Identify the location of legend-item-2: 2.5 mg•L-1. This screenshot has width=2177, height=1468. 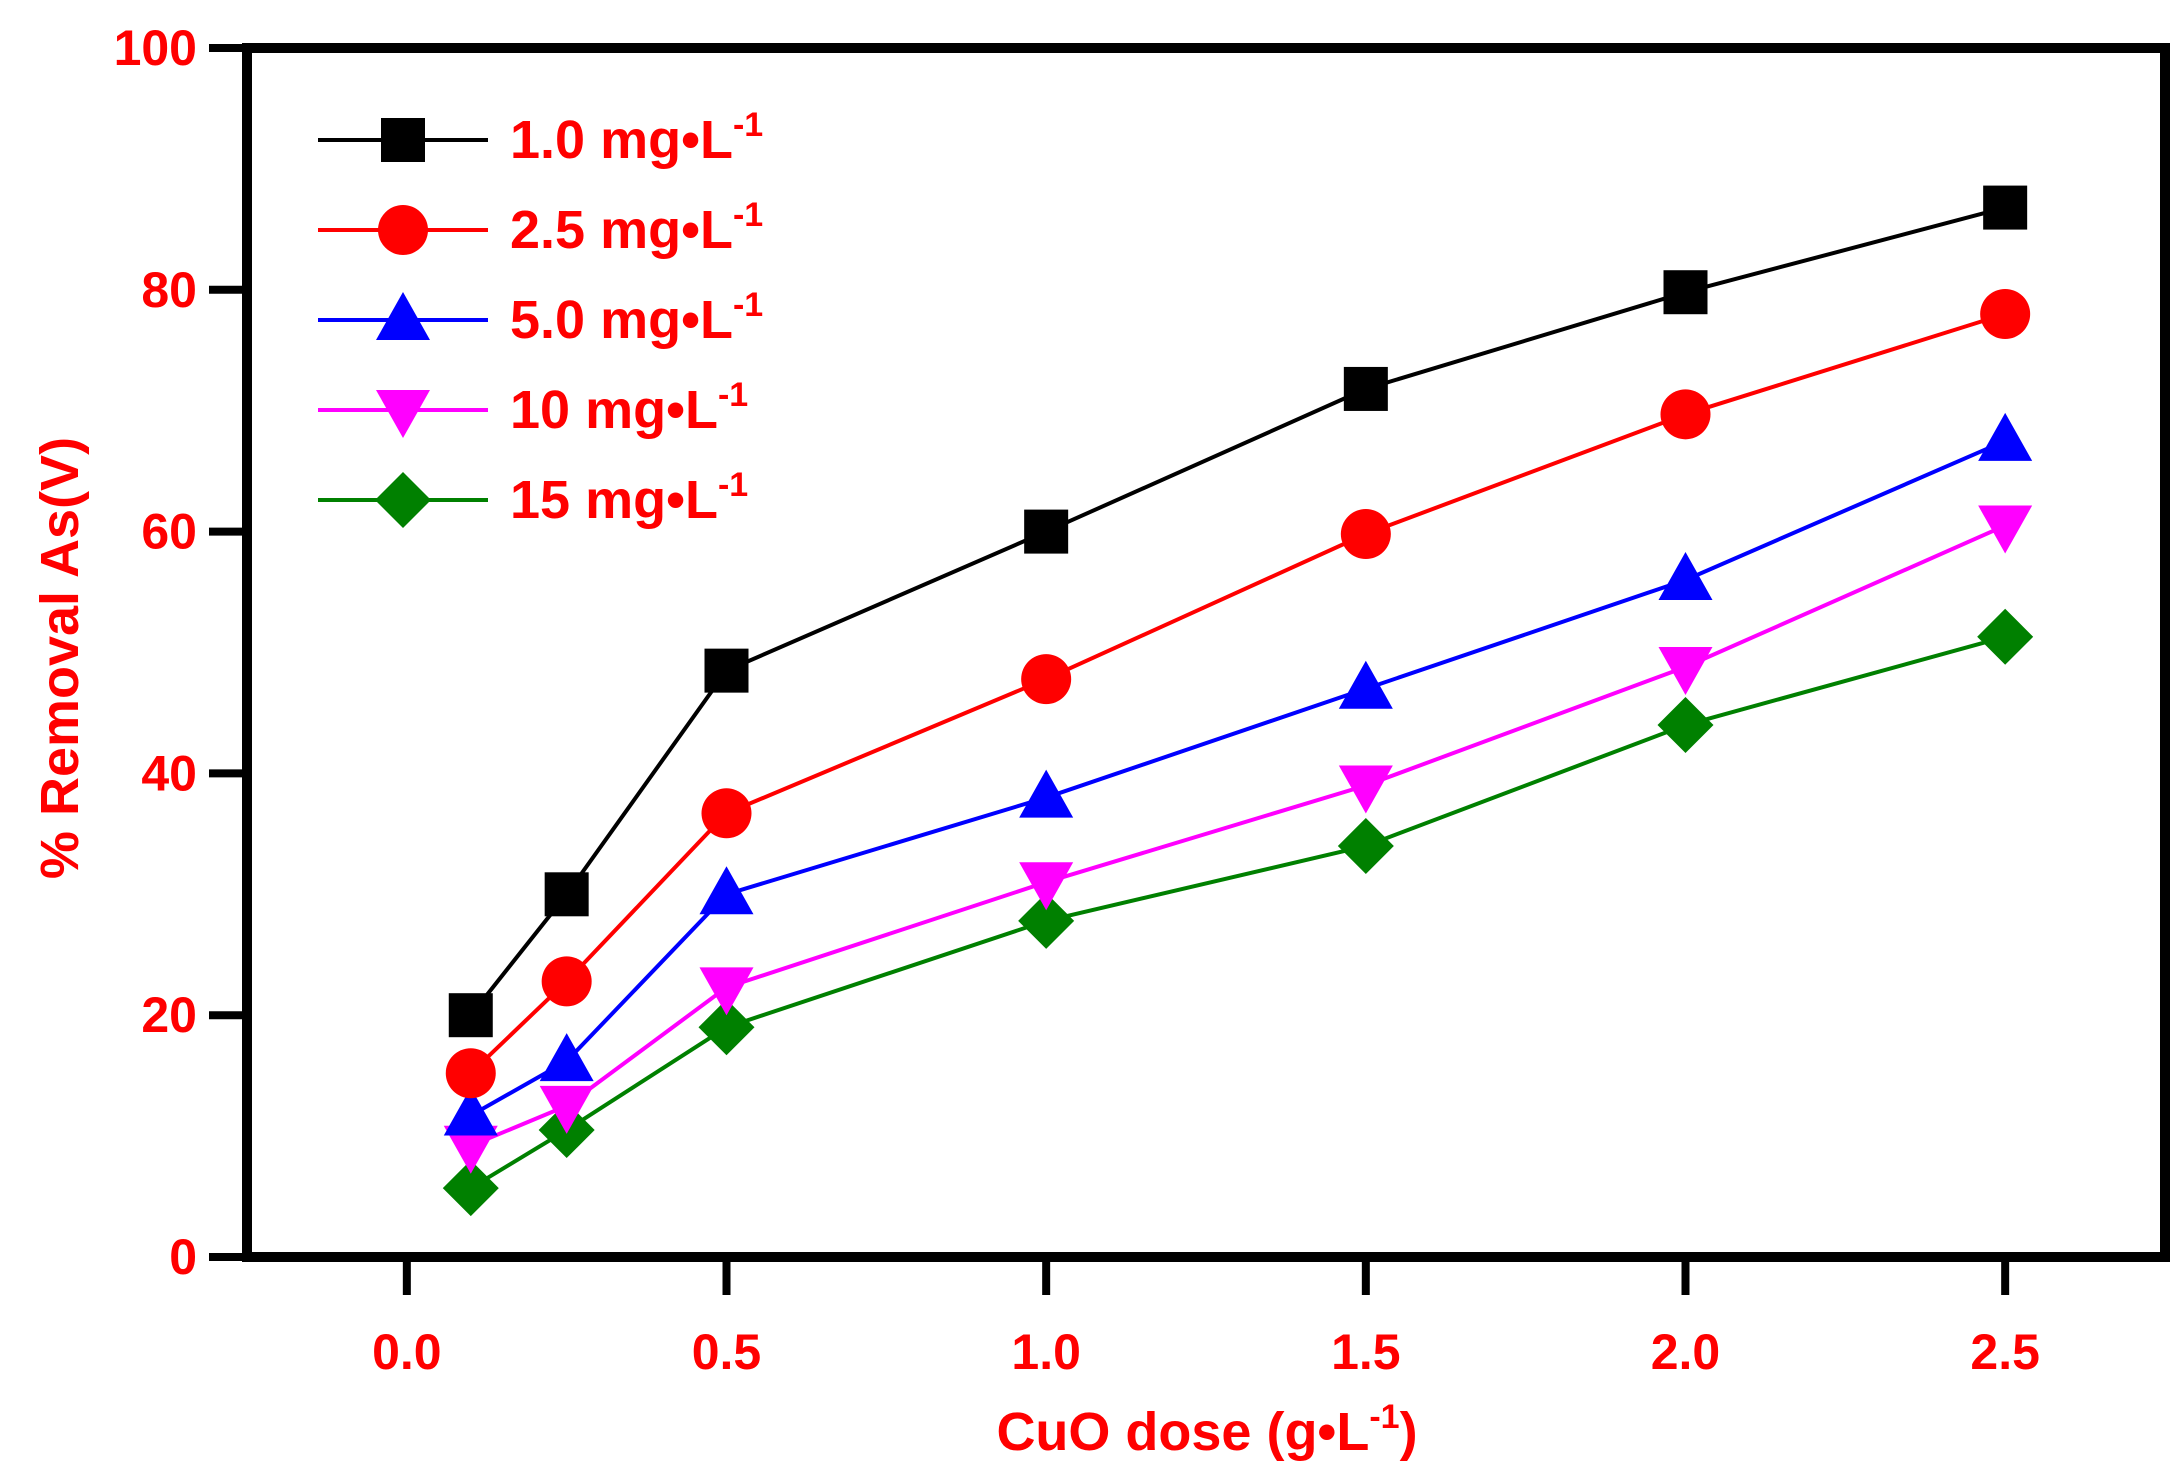
(540, 228).